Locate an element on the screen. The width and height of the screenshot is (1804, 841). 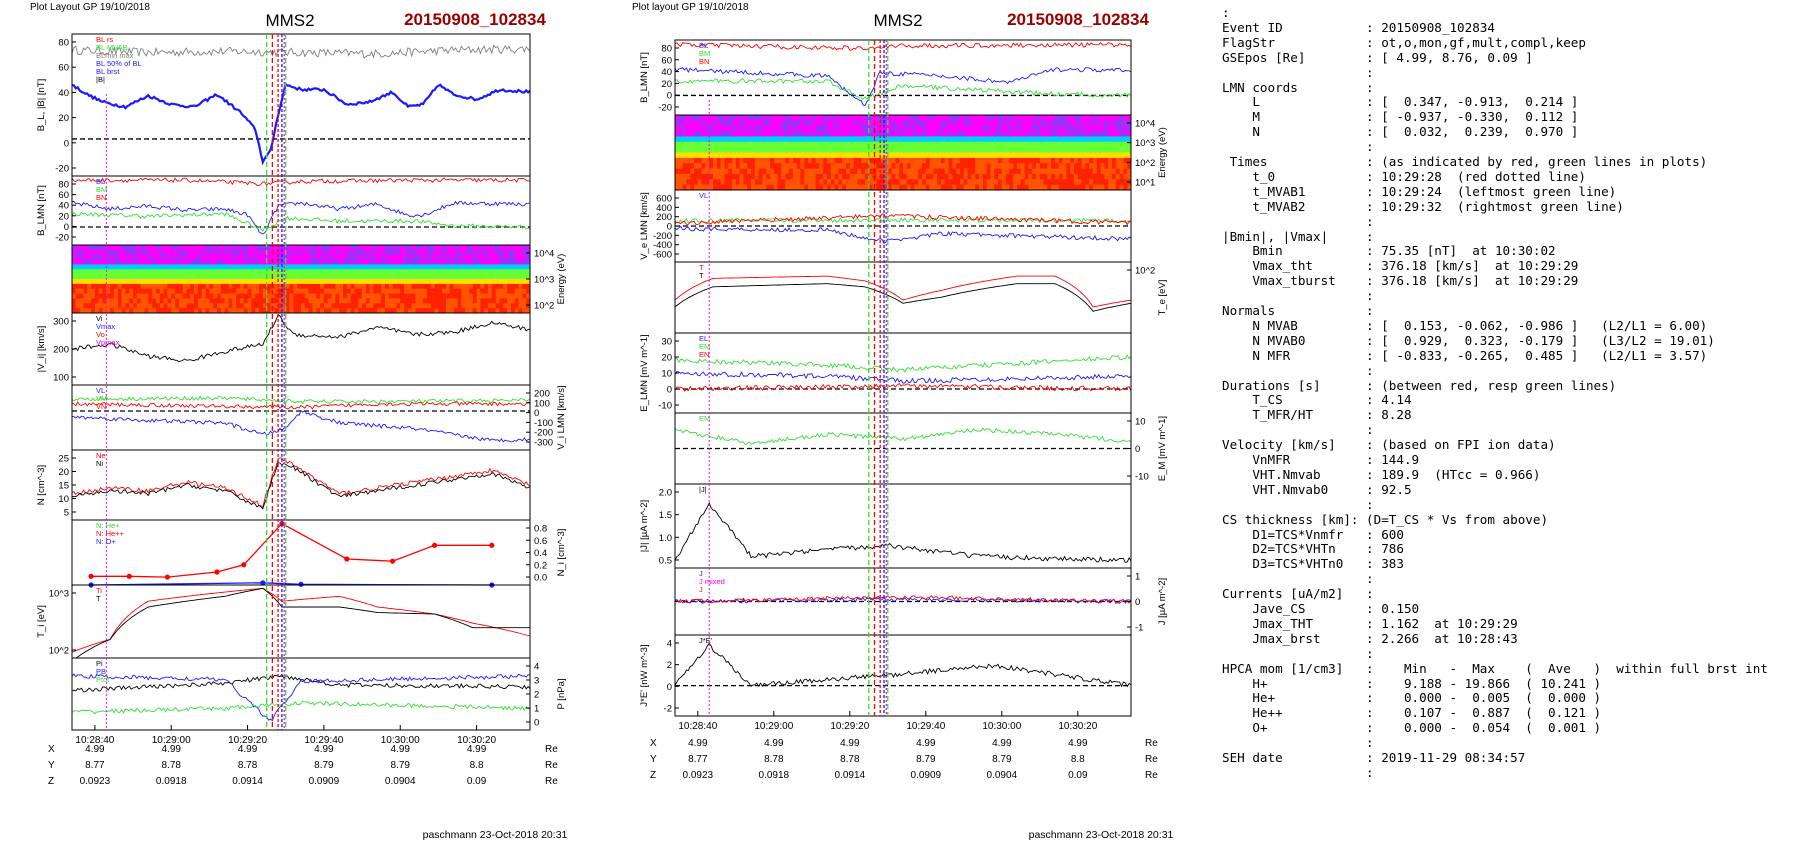
y-tick-label: 80 is located at coordinates (63, 43).